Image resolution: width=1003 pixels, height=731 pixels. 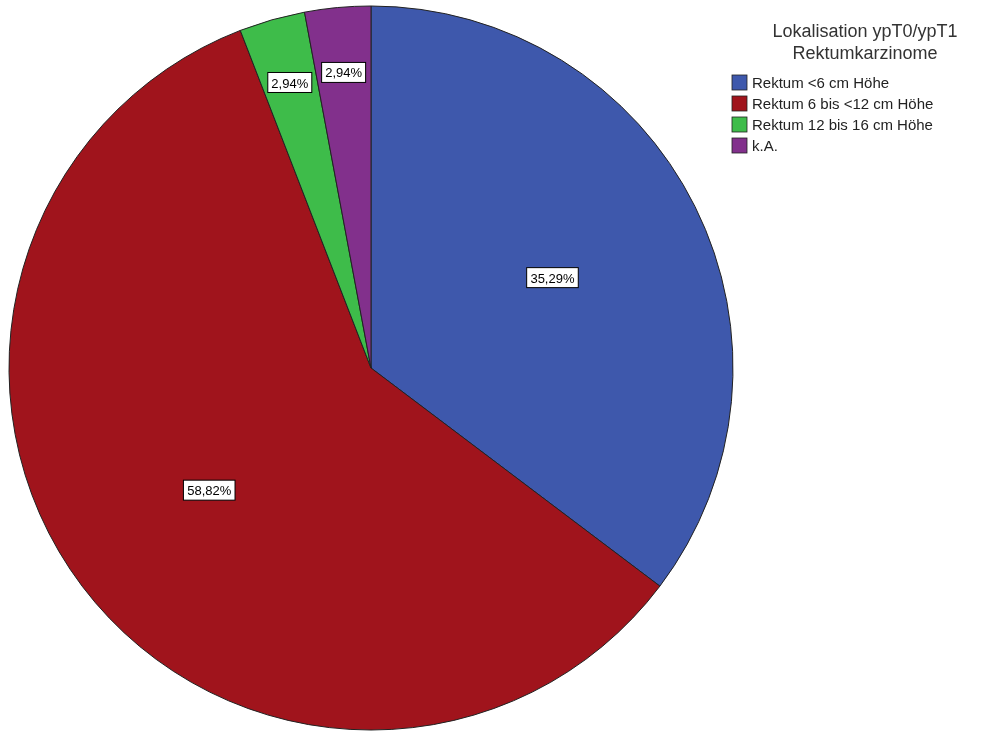 I want to click on data-label: 58,82%, so click(x=209, y=491).